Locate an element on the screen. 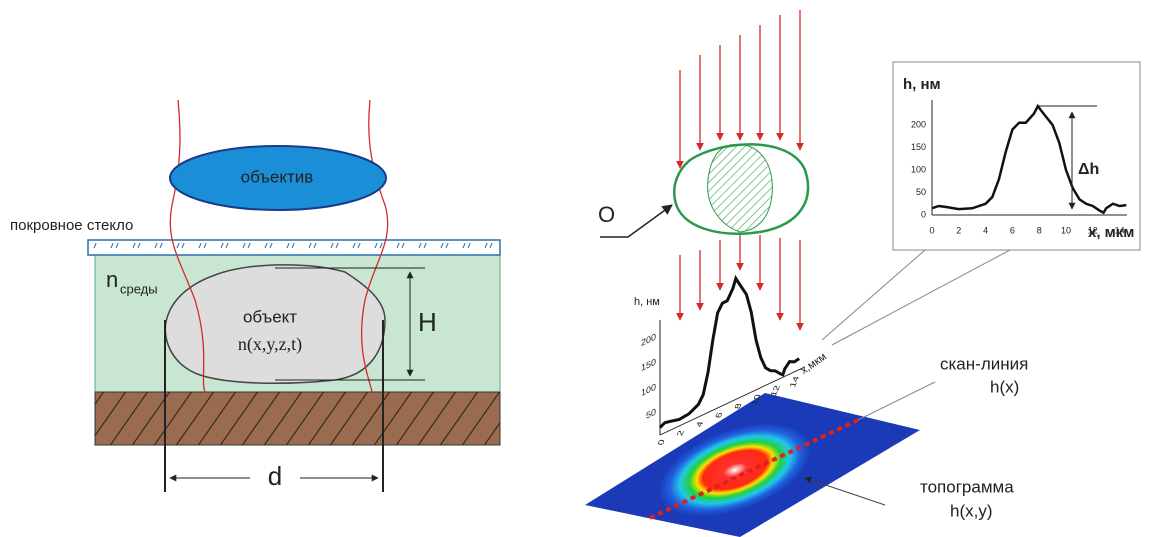 The height and width of the screenshot is (537, 1150). glass-label: покровное стекло is located at coordinates (71, 225).